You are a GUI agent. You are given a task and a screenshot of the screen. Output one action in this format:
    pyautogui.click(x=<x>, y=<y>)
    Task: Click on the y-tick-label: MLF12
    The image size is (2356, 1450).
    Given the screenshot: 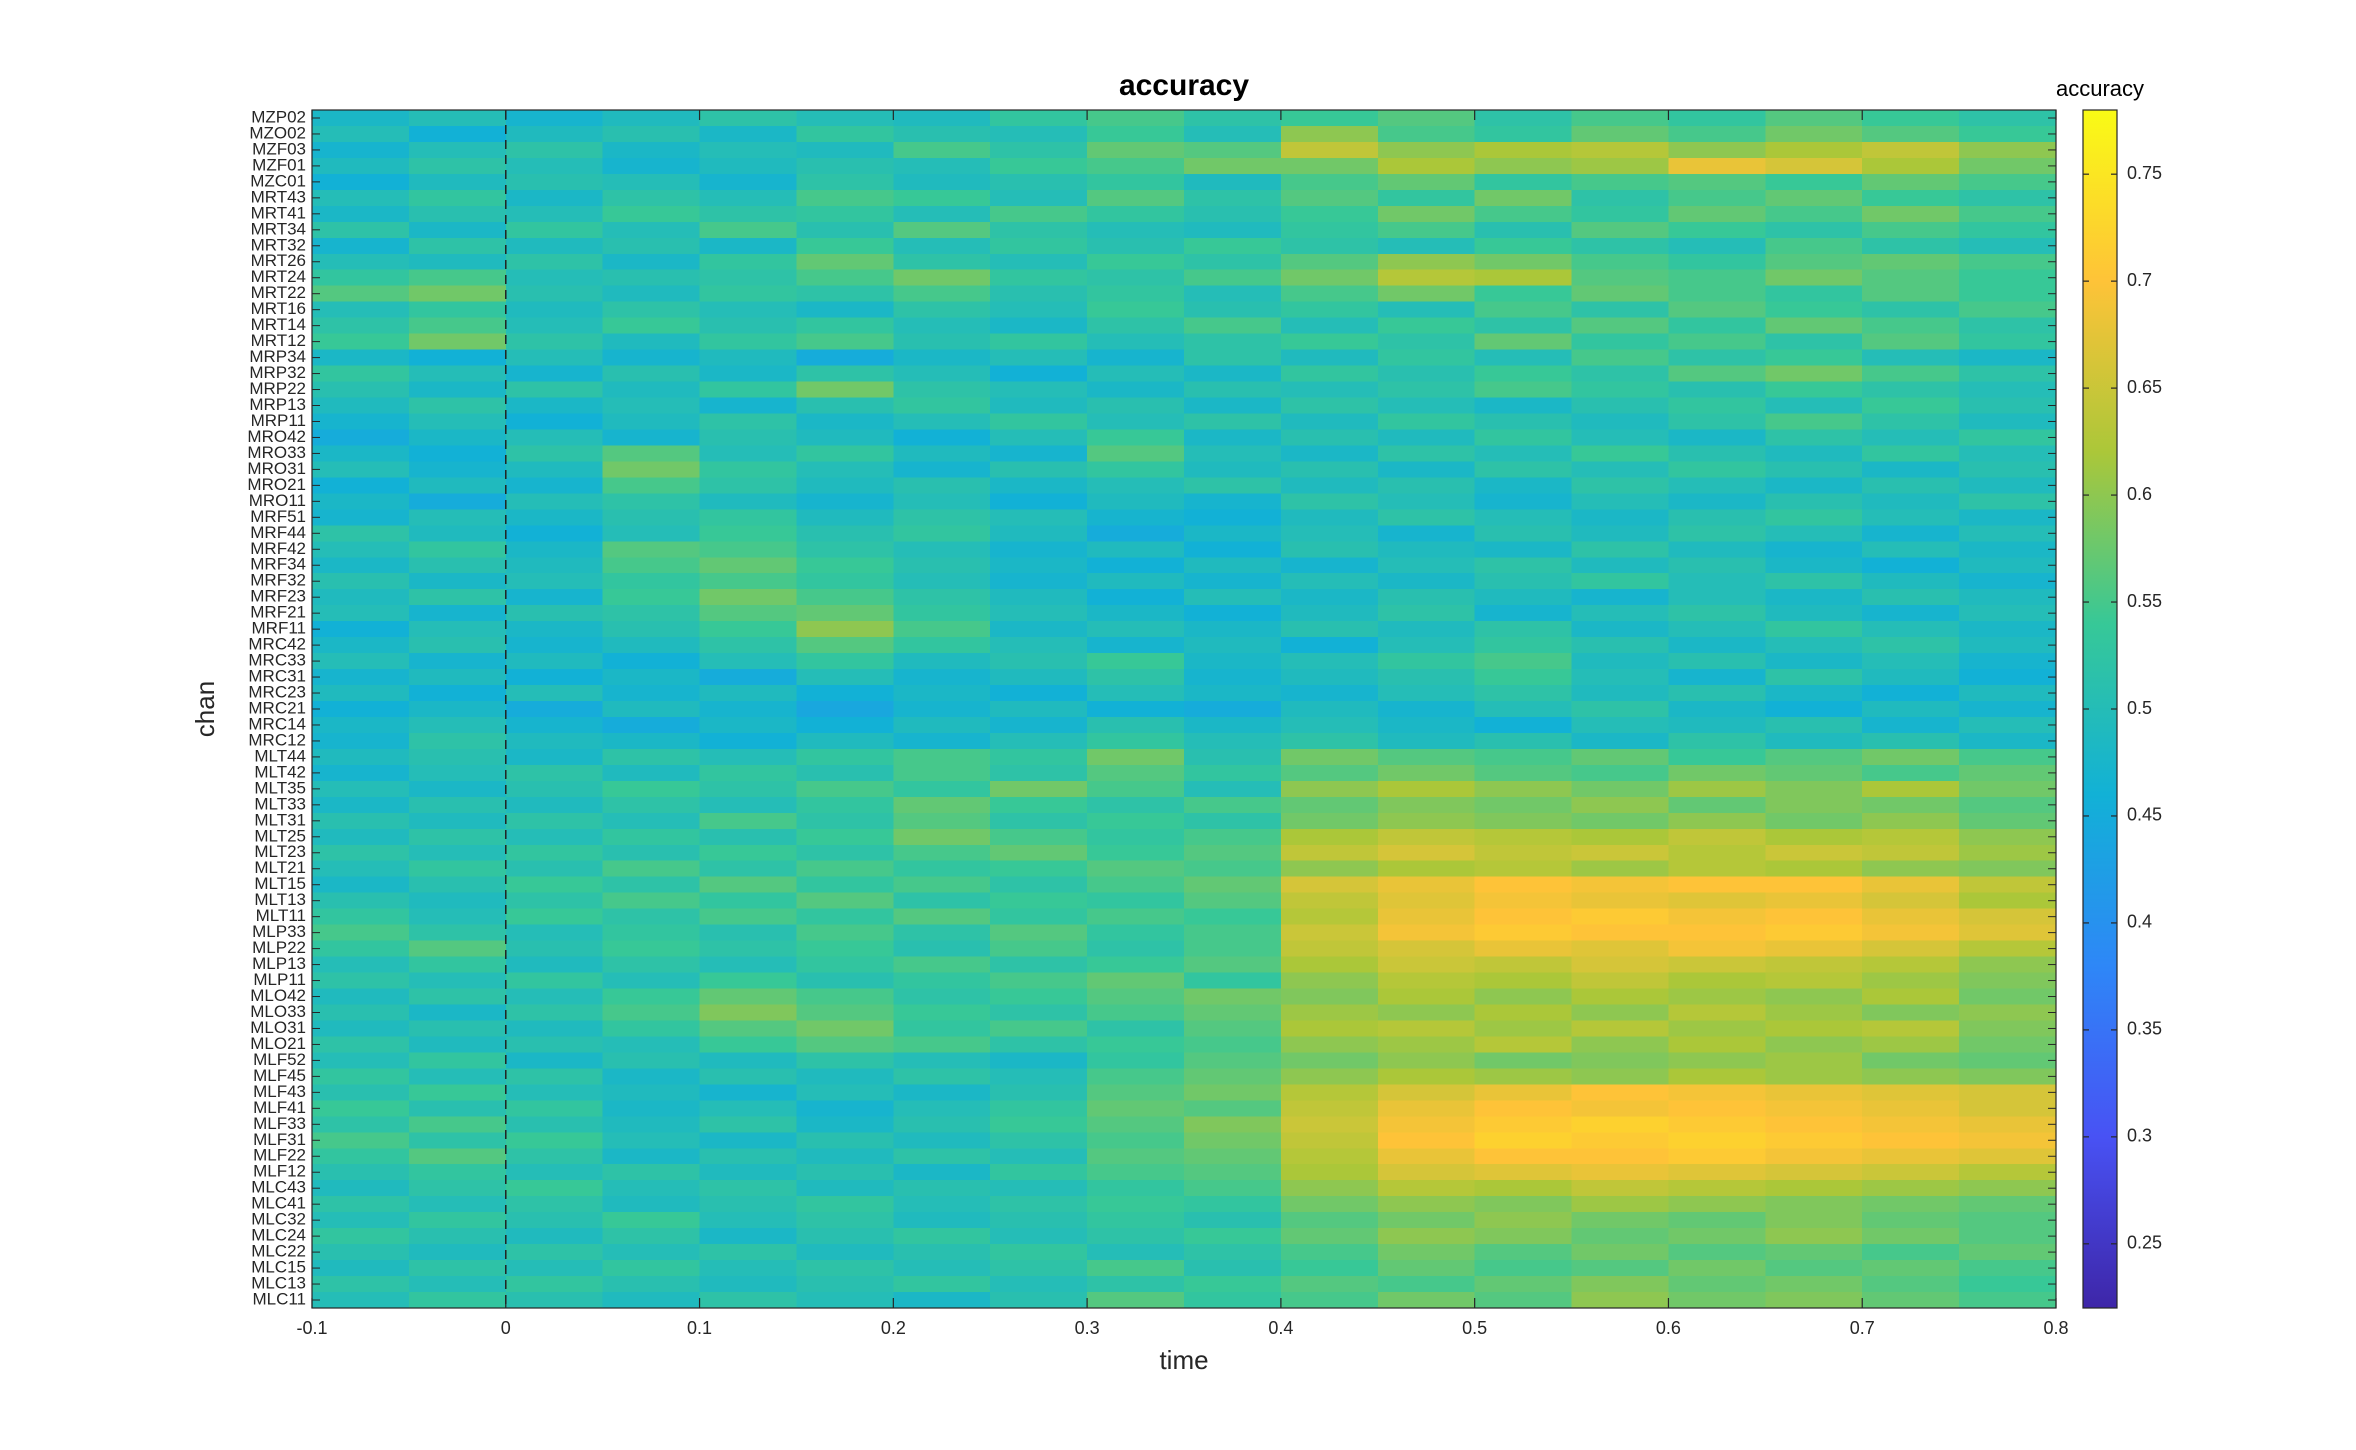 What is the action you would take?
    pyautogui.click(x=279, y=1171)
    